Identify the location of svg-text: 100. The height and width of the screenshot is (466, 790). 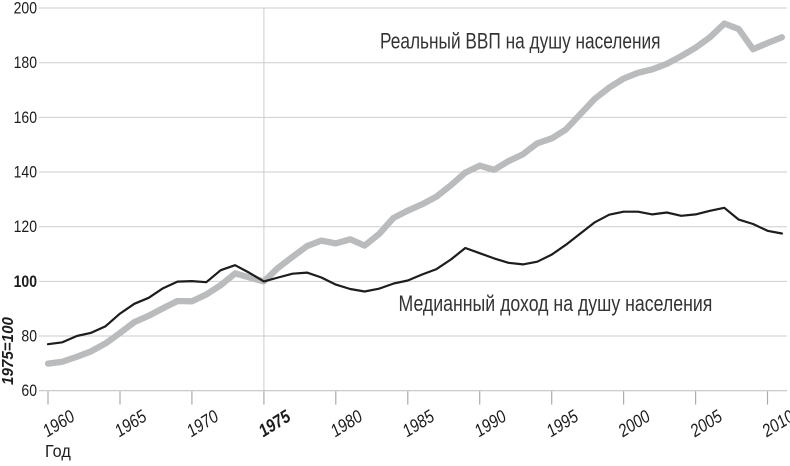
(25, 282).